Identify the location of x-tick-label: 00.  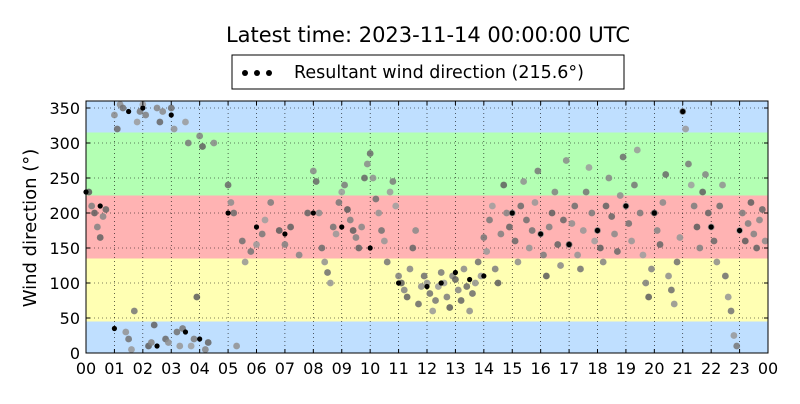
(86, 368).